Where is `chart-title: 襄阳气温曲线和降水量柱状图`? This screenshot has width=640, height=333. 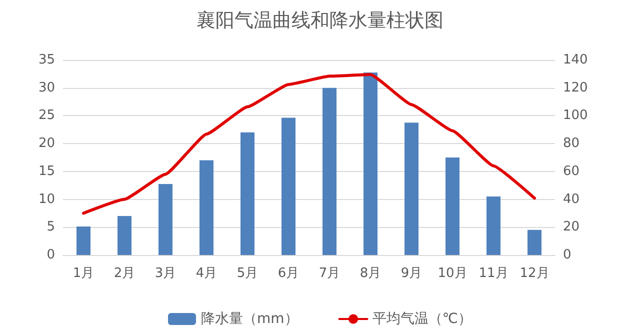
chart-title: 襄阳气温曲线和降水量柱状图 is located at coordinates (320, 21).